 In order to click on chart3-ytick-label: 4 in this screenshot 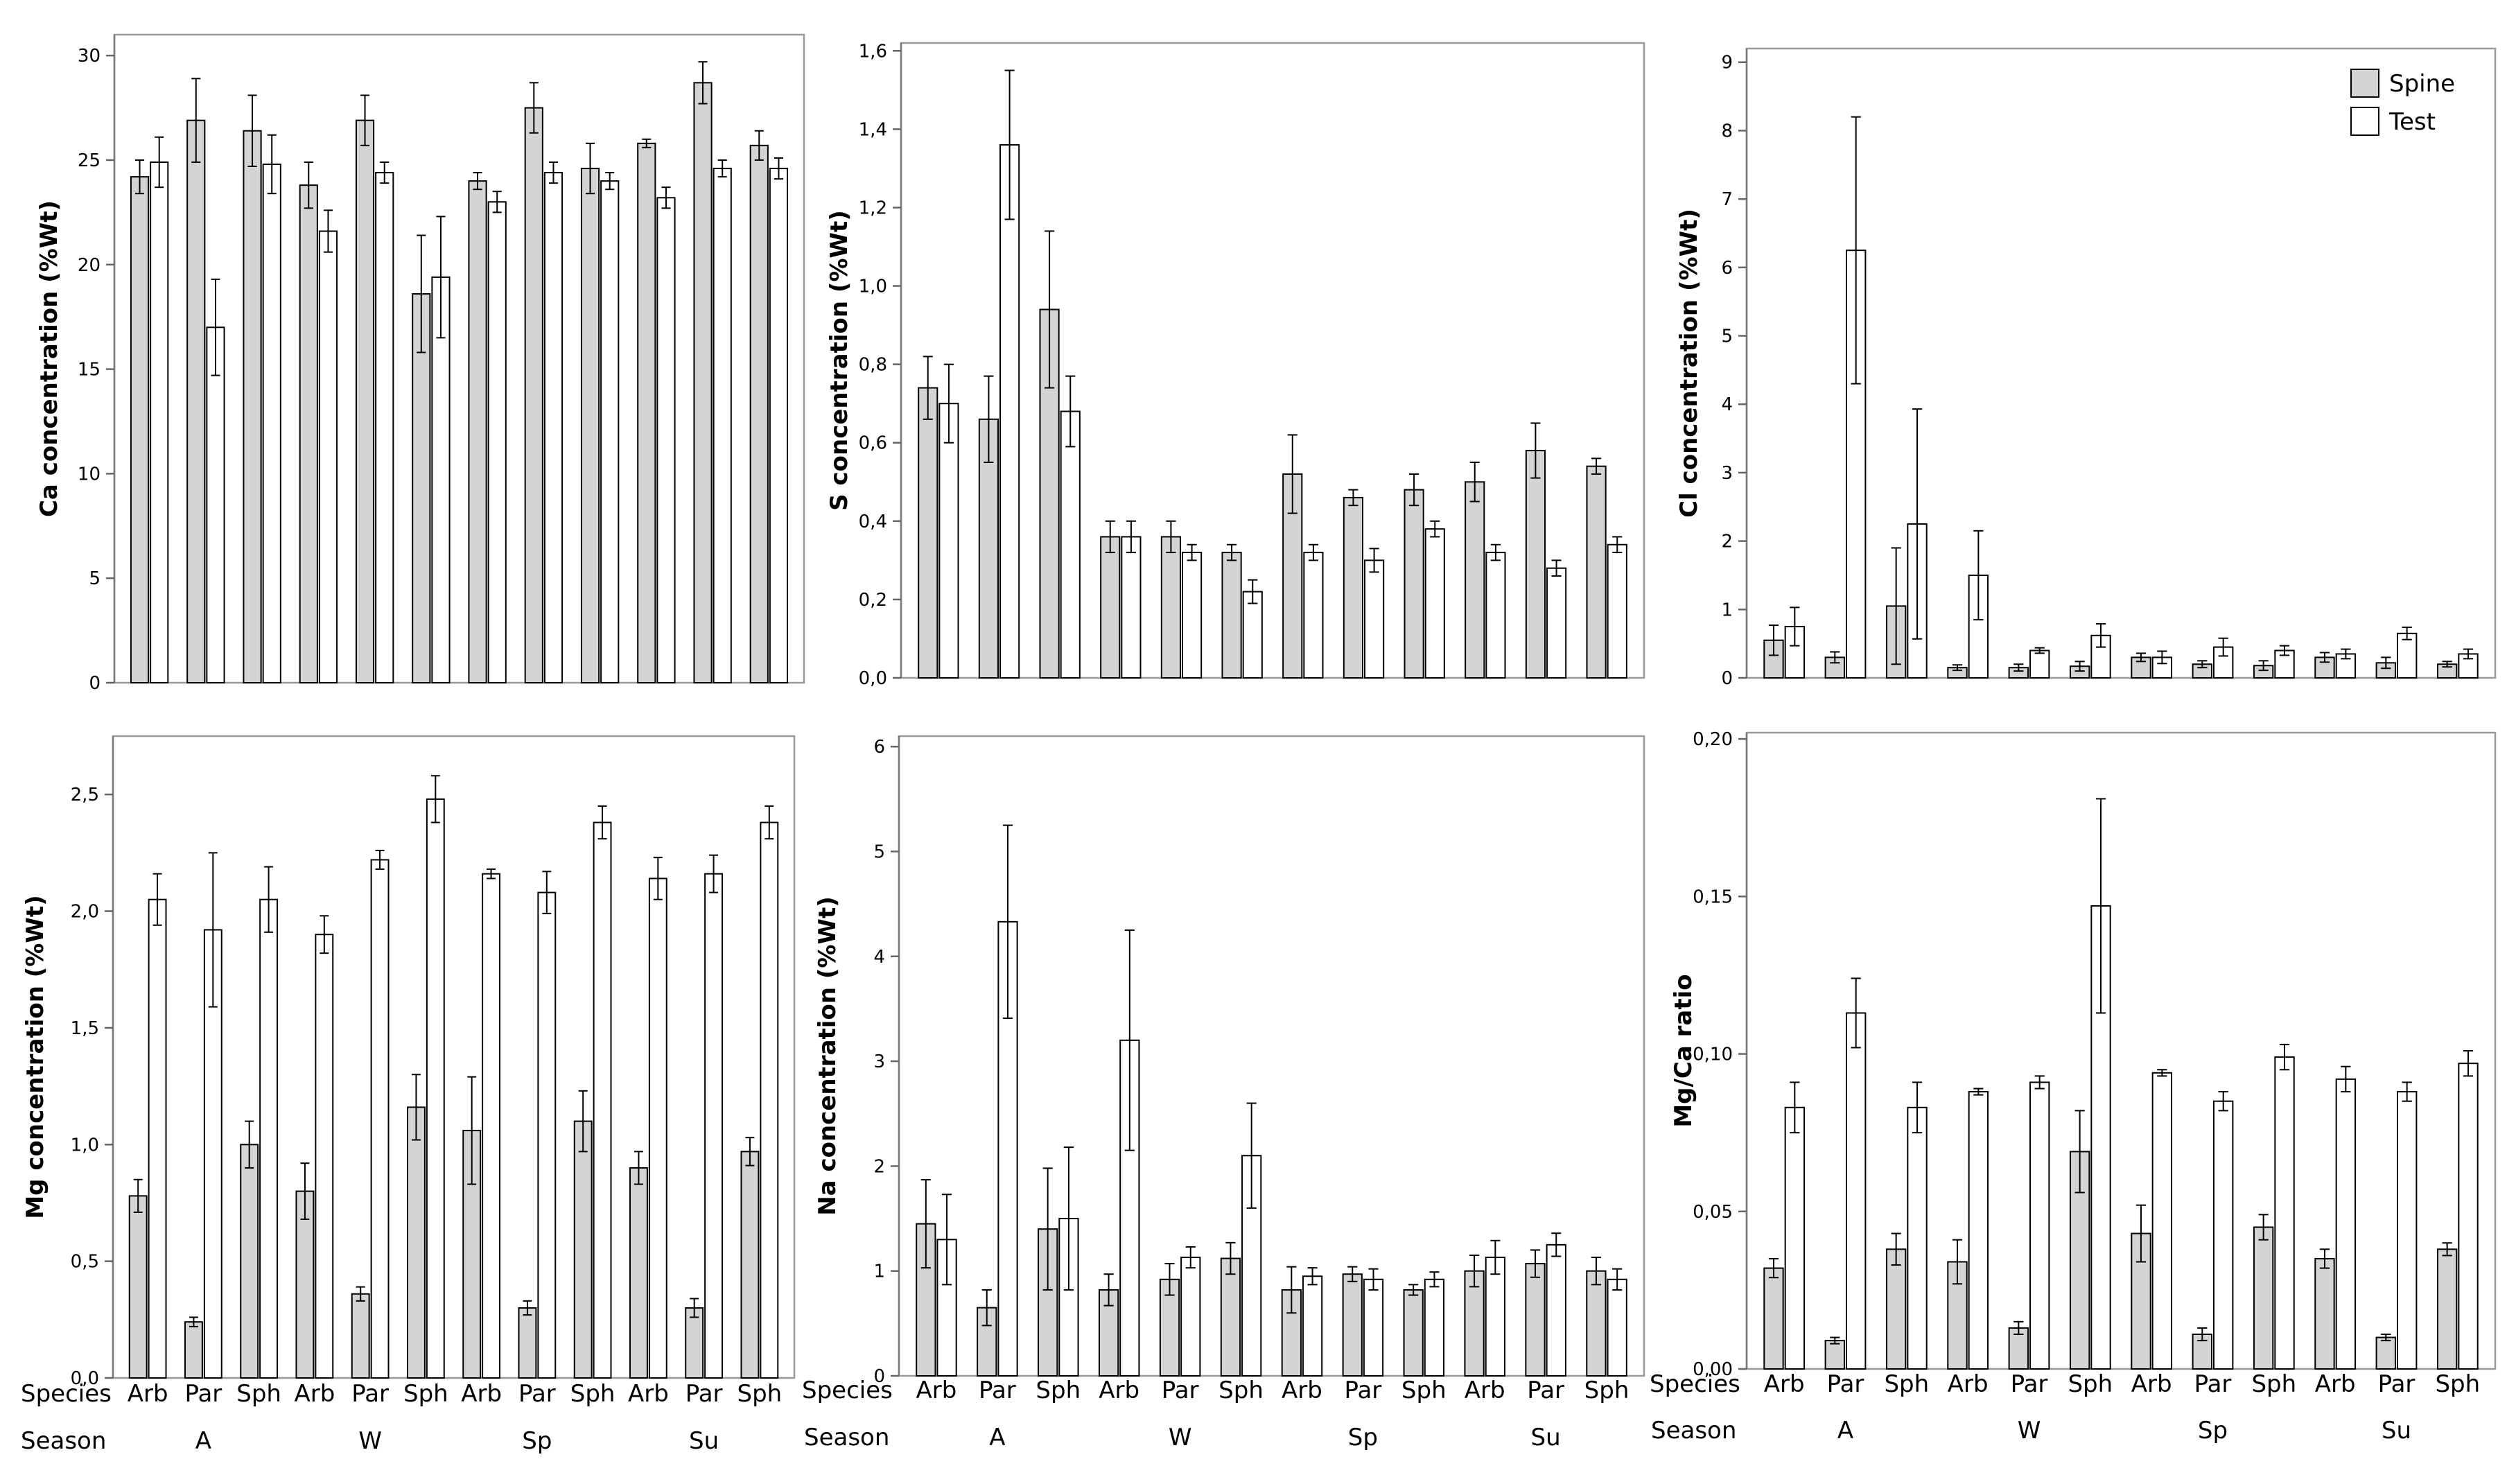, I will do `click(1727, 404)`.